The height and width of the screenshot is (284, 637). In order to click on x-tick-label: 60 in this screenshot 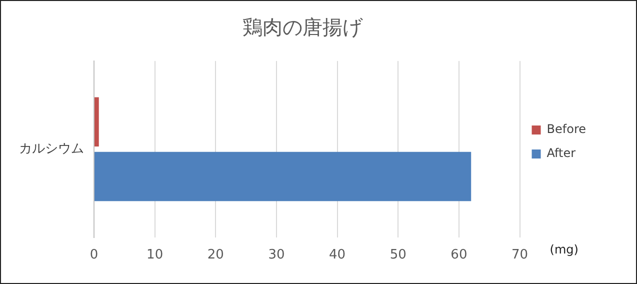, I will do `click(459, 255)`.